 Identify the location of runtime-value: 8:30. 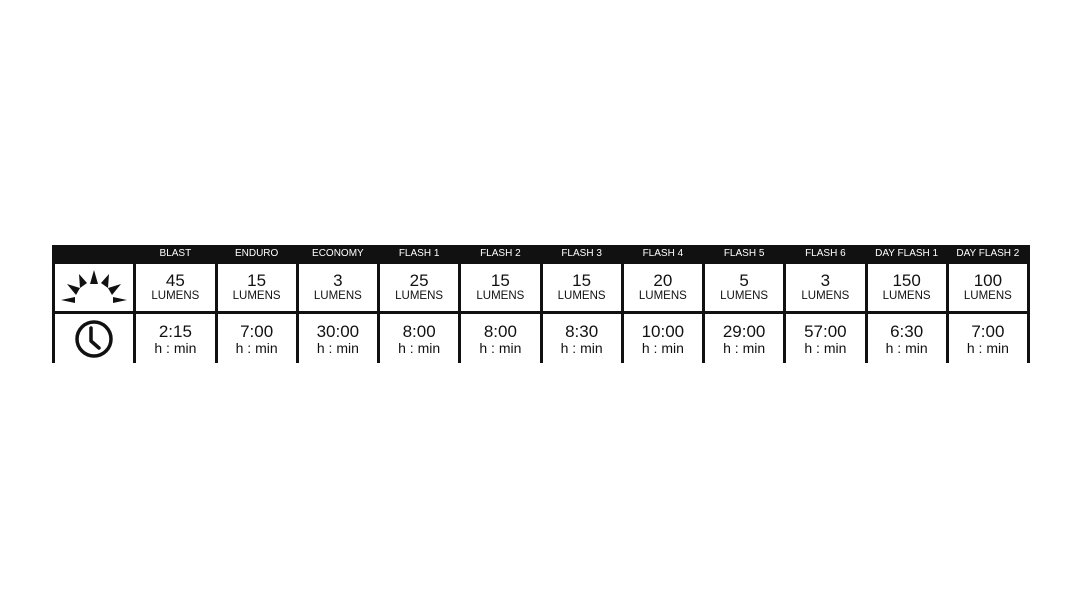
(582, 331).